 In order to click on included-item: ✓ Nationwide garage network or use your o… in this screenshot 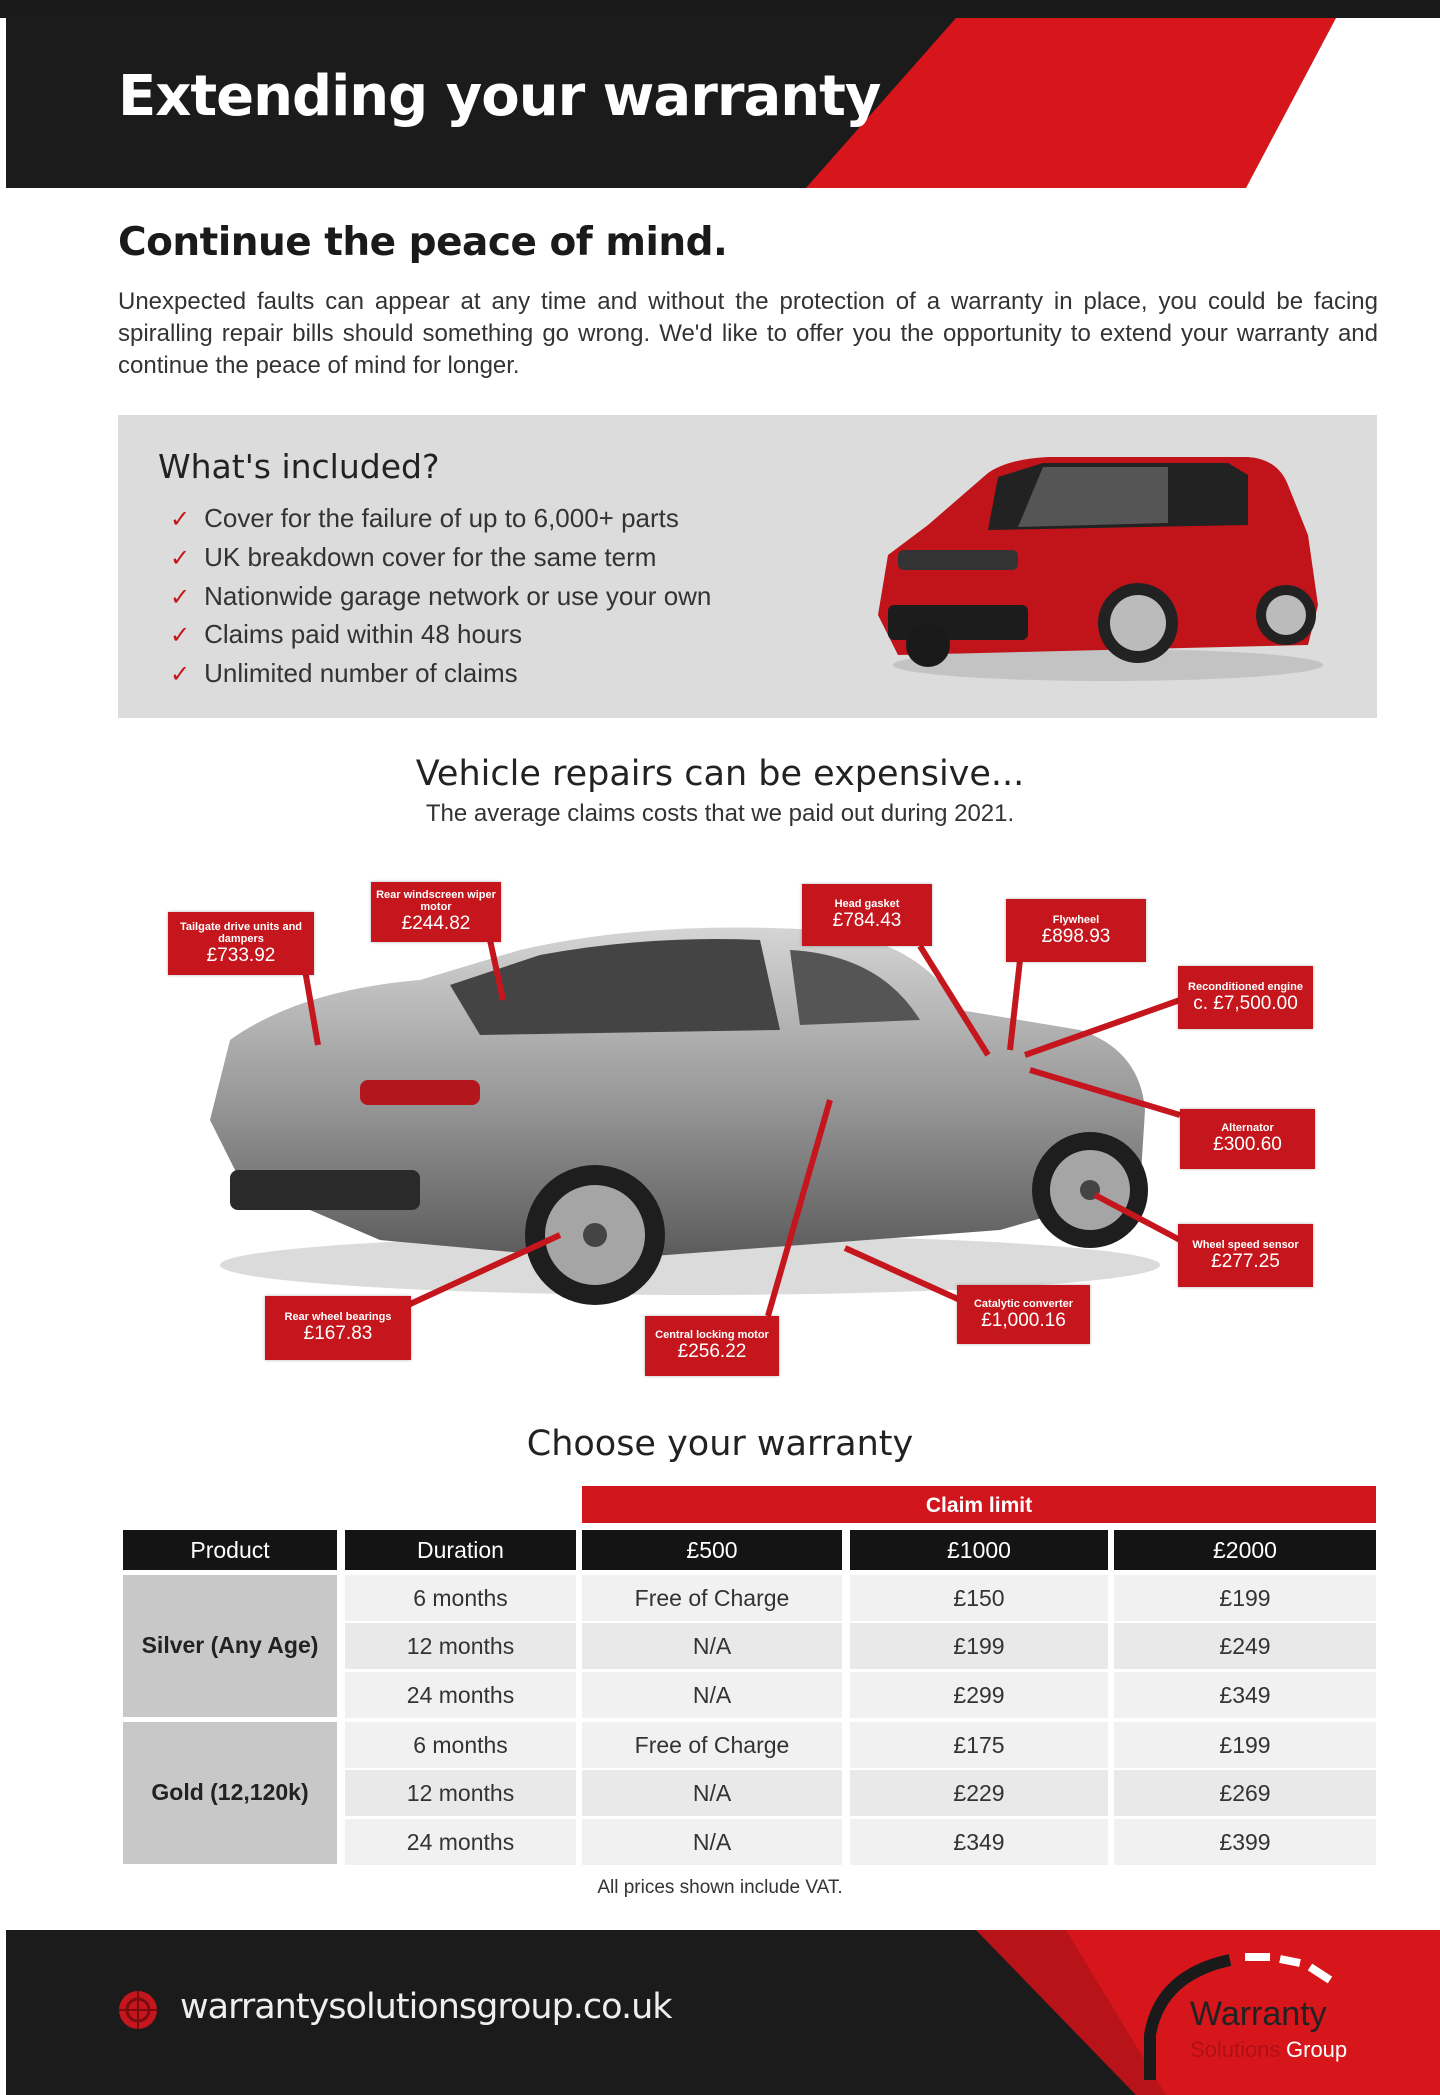, I will do `click(440, 596)`.